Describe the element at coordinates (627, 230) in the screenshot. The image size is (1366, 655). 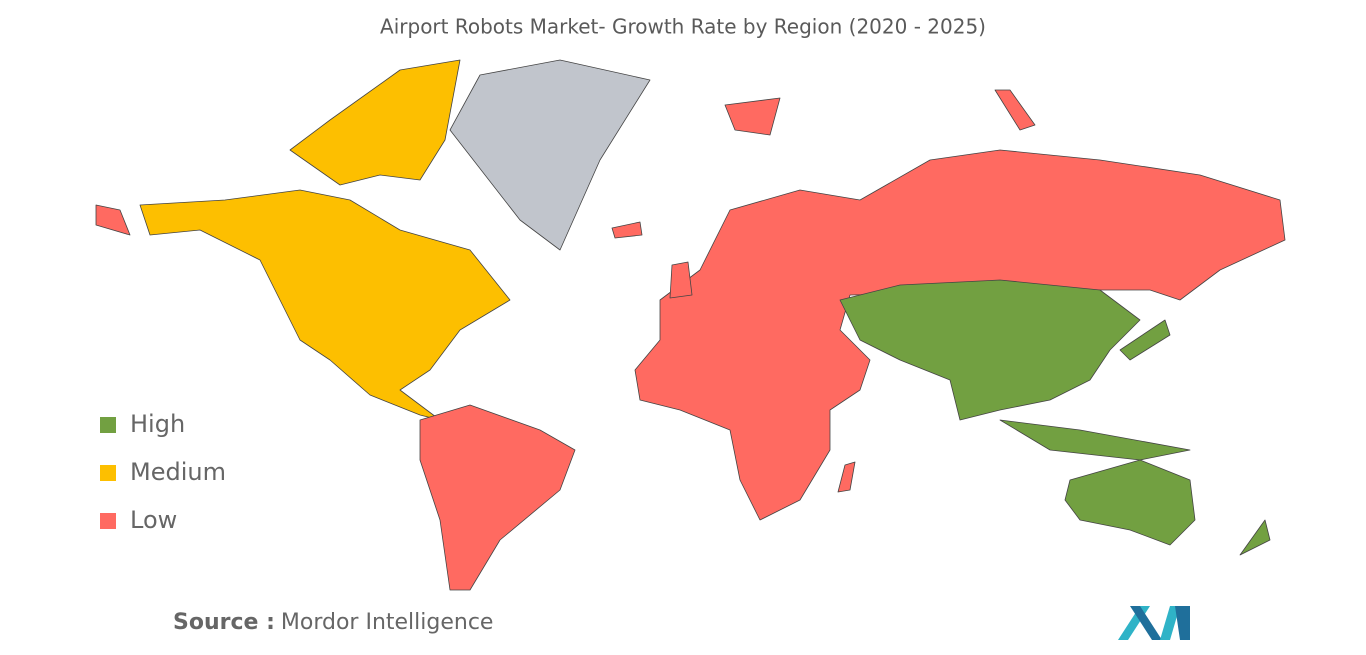
I see `iceland` at that location.